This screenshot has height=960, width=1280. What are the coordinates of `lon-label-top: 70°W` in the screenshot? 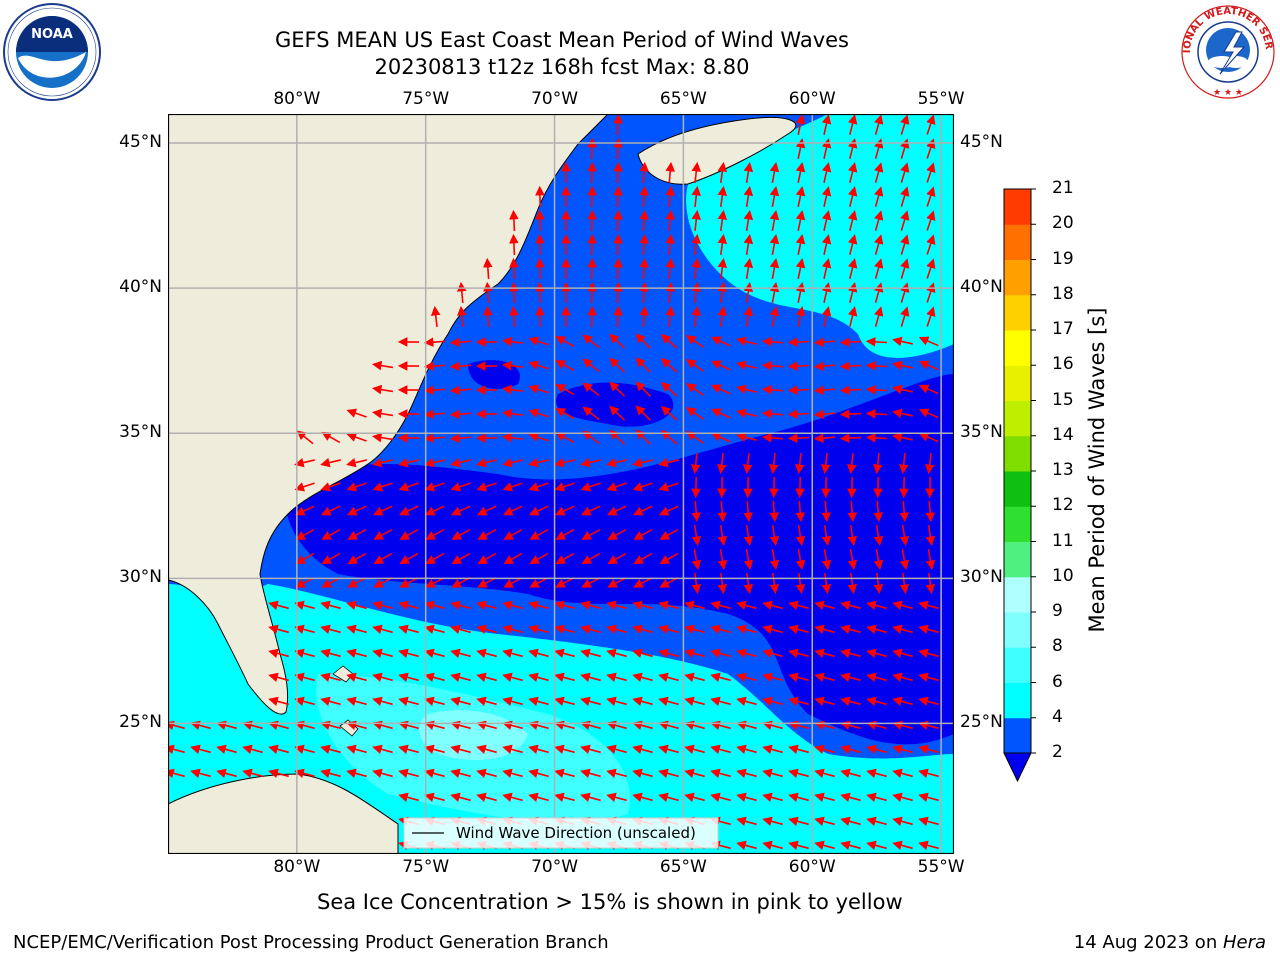 It's located at (555, 99).